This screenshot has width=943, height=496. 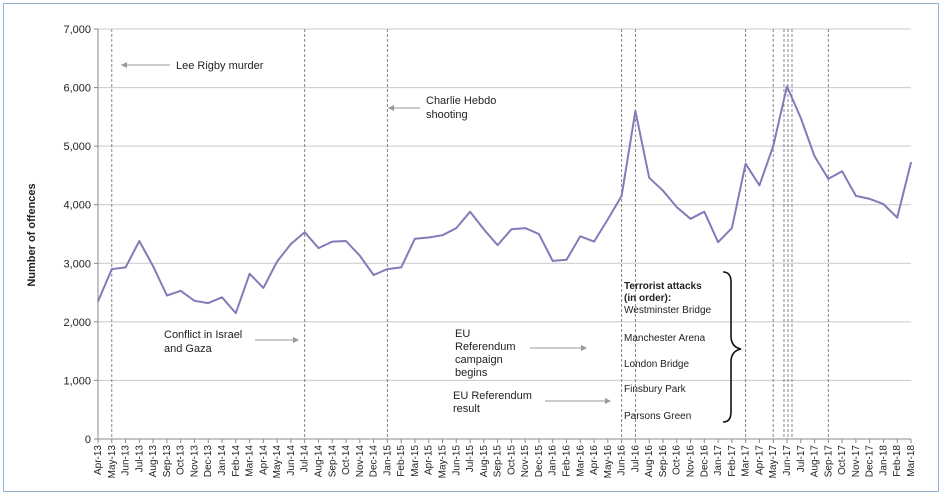 I want to click on y-tick-label-7000: 7,000, so click(x=77, y=30).